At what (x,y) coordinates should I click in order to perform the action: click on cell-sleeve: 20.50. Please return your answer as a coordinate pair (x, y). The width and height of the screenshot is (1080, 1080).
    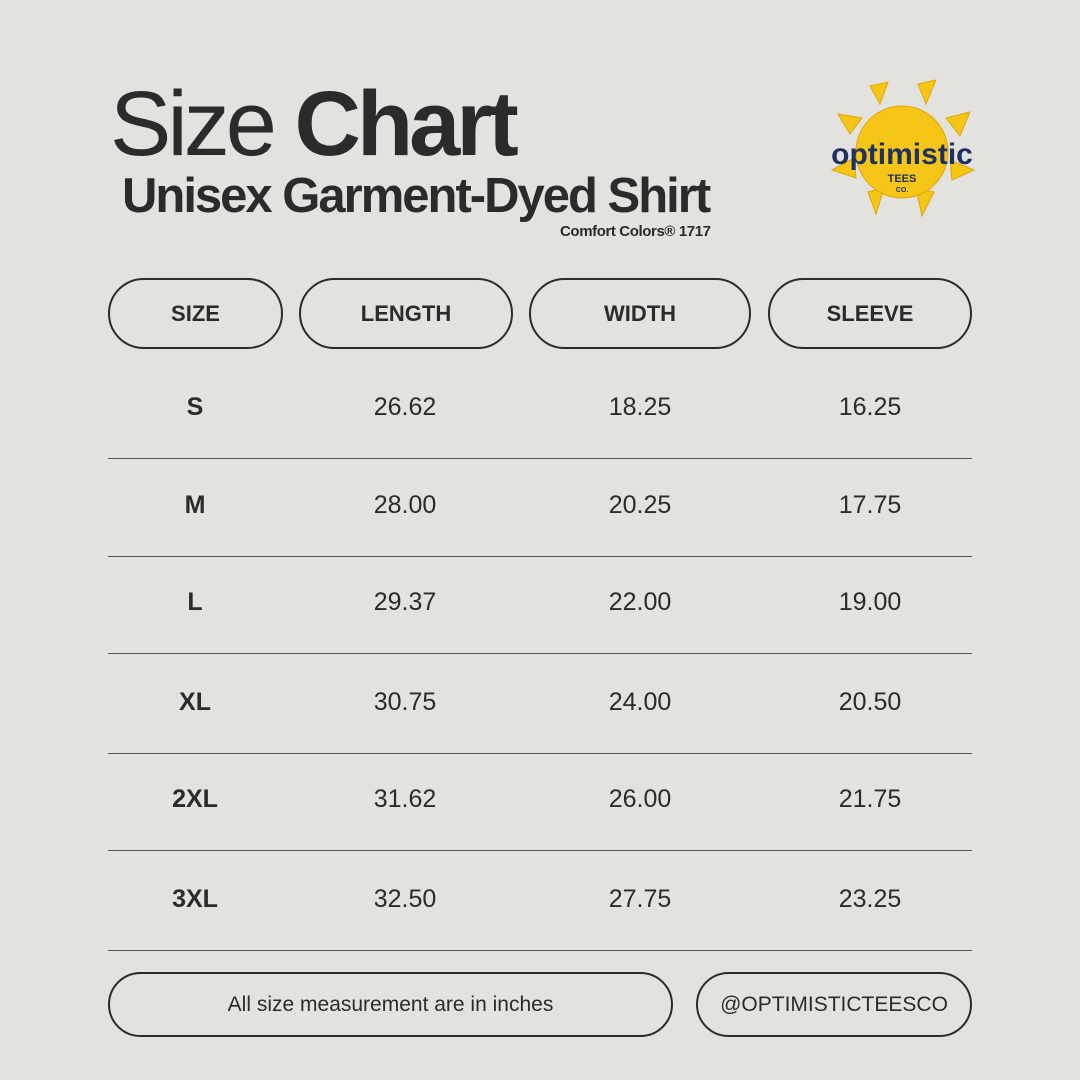
    Looking at the image, I should click on (870, 702).